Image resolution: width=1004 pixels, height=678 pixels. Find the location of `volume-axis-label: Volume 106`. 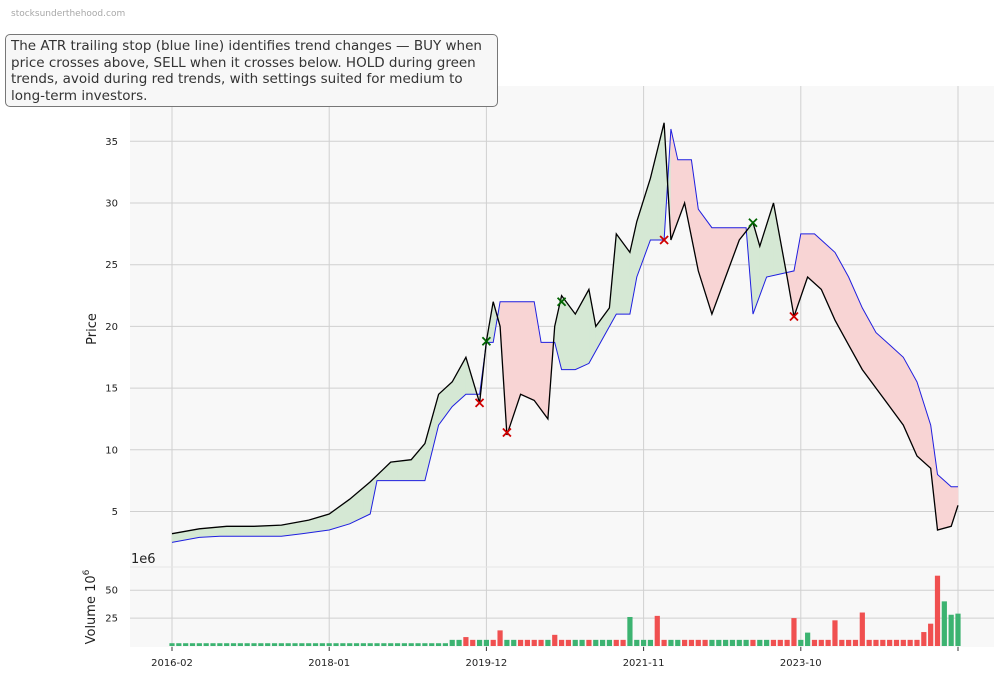

volume-axis-label: Volume 106 is located at coordinates (90, 606).